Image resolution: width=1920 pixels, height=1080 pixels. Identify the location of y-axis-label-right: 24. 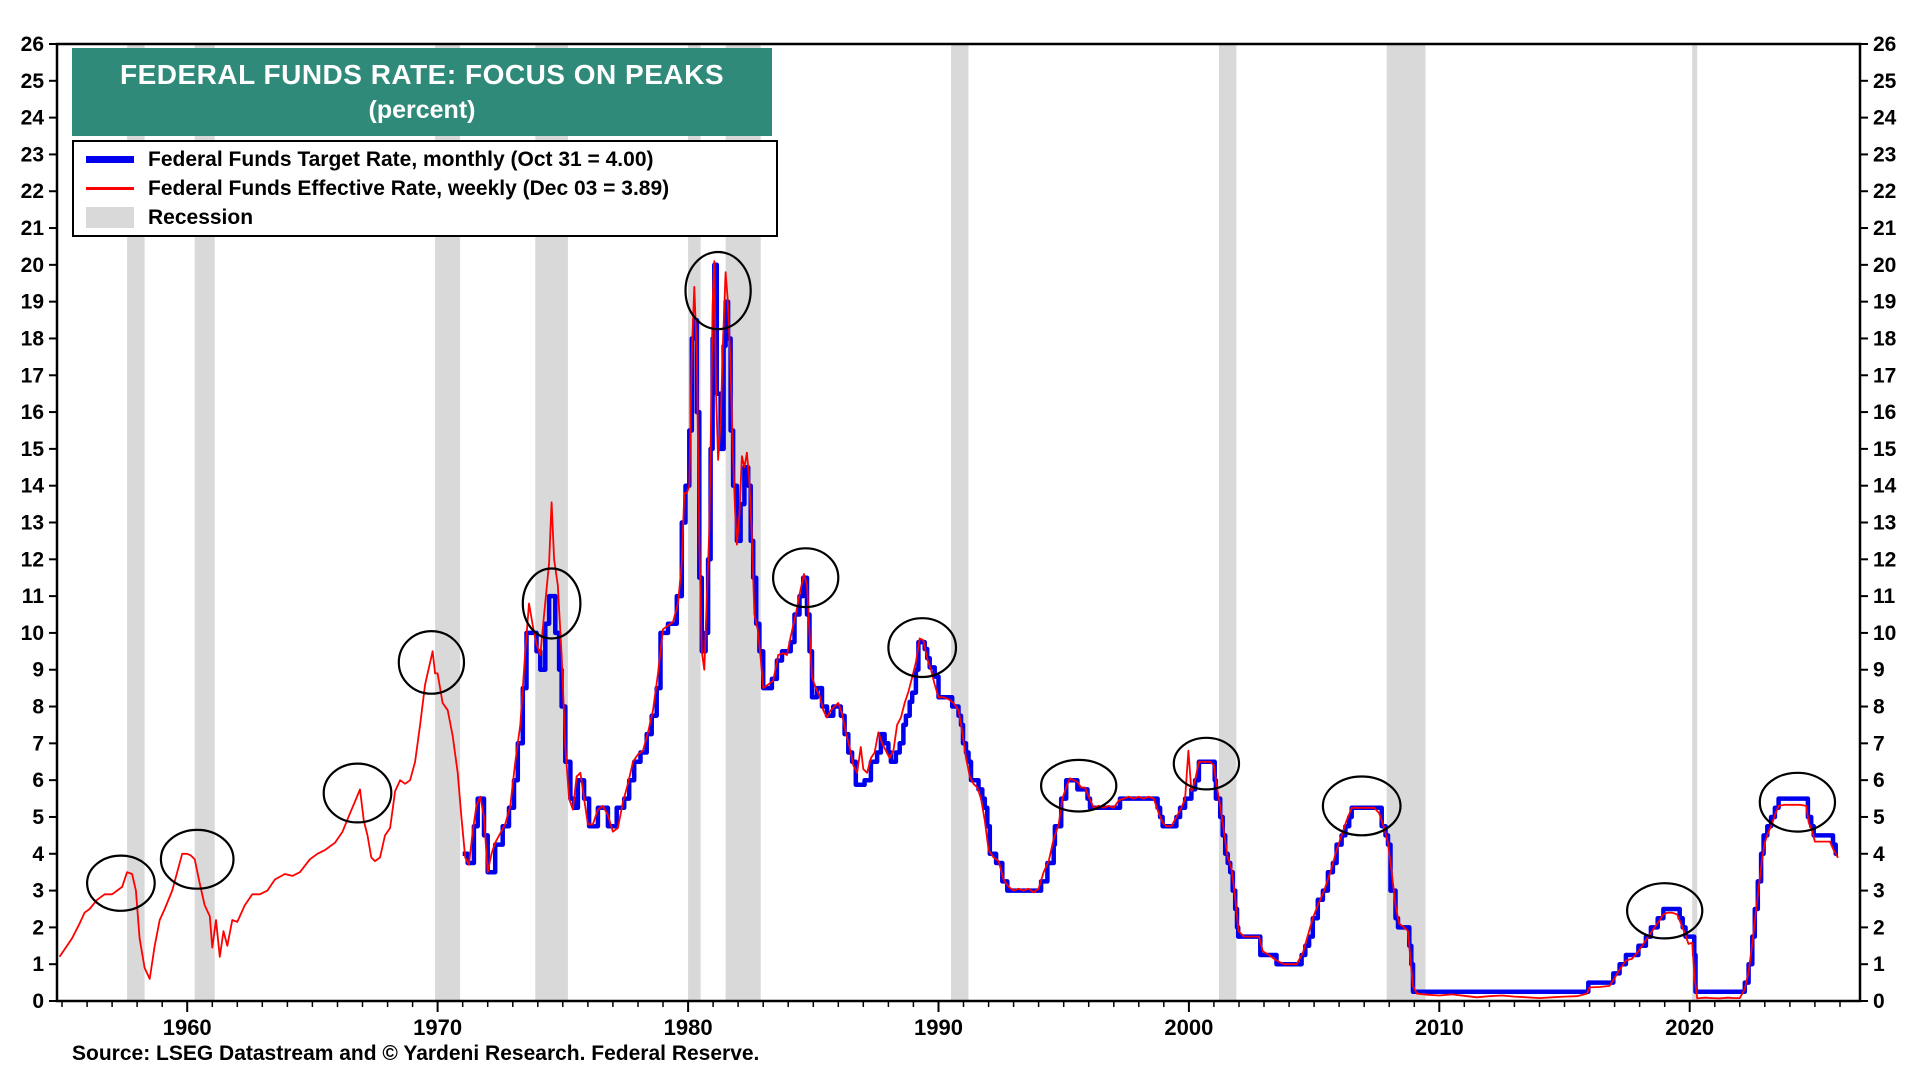
(1885, 118).